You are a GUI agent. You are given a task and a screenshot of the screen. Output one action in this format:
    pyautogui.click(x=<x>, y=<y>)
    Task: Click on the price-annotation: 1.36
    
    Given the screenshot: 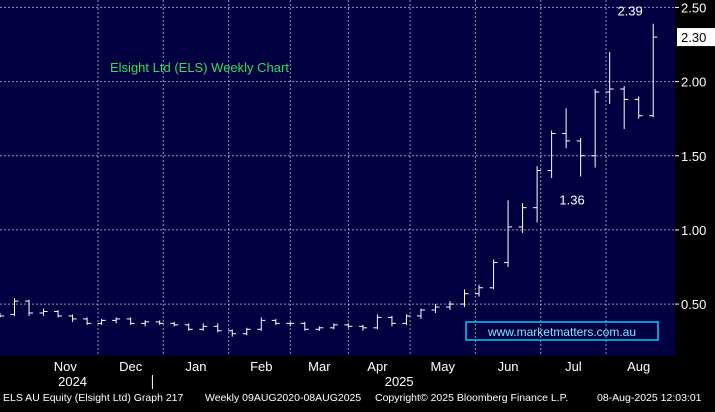 What is the action you would take?
    pyautogui.click(x=571, y=200)
    